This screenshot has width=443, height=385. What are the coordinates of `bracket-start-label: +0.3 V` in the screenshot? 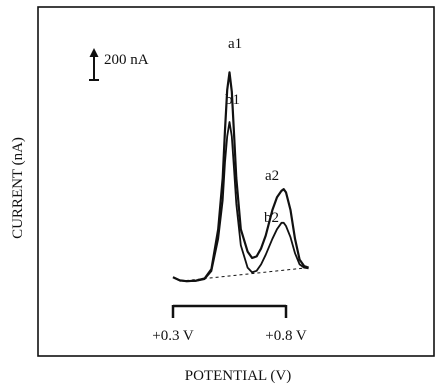 It's located at (173, 336).